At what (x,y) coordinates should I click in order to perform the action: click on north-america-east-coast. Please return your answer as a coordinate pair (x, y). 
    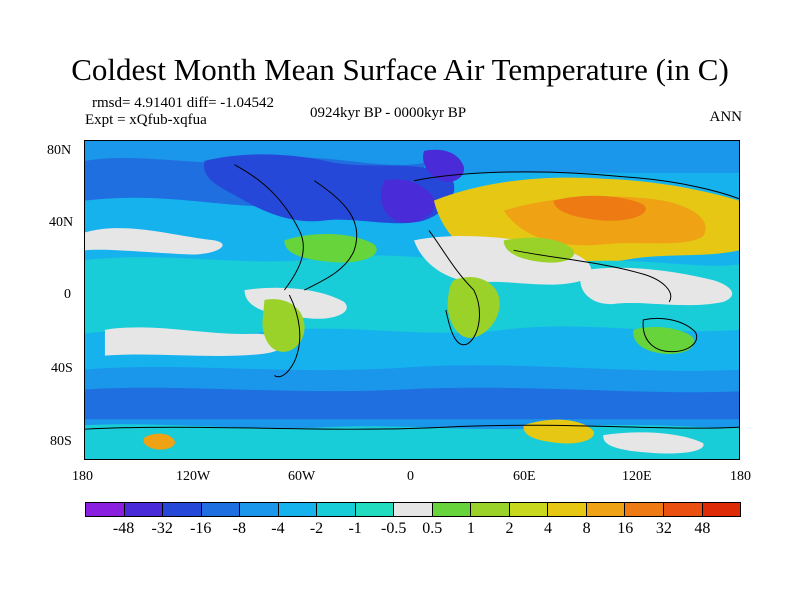
    Looking at the image, I should click on (331, 235).